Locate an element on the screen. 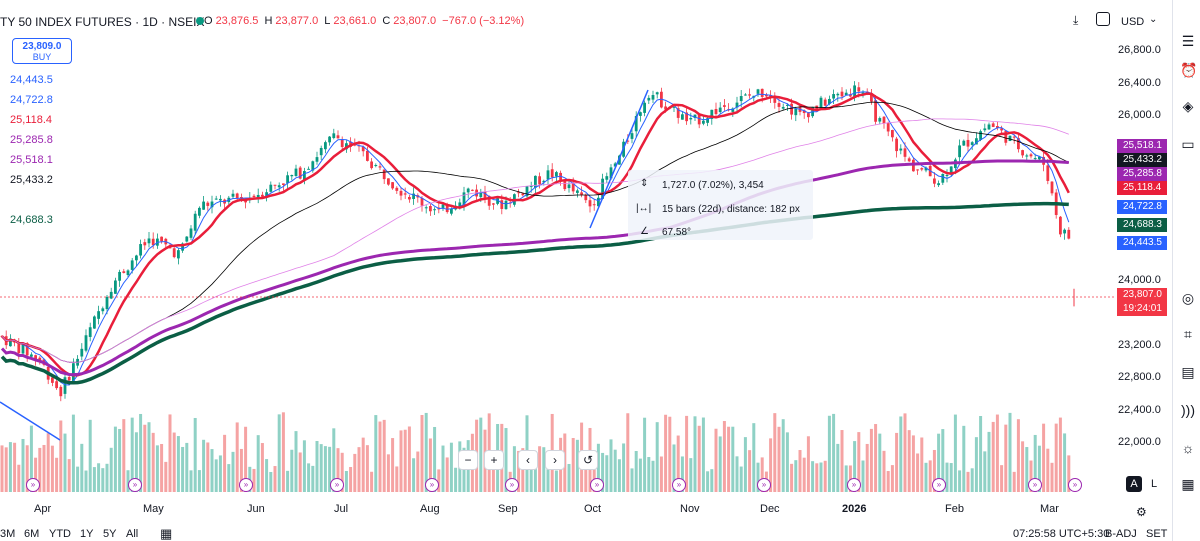 Image resolution: width=1200 pixels, height=541 pixels. chat-icon: ▭ is located at coordinates (1188, 144).